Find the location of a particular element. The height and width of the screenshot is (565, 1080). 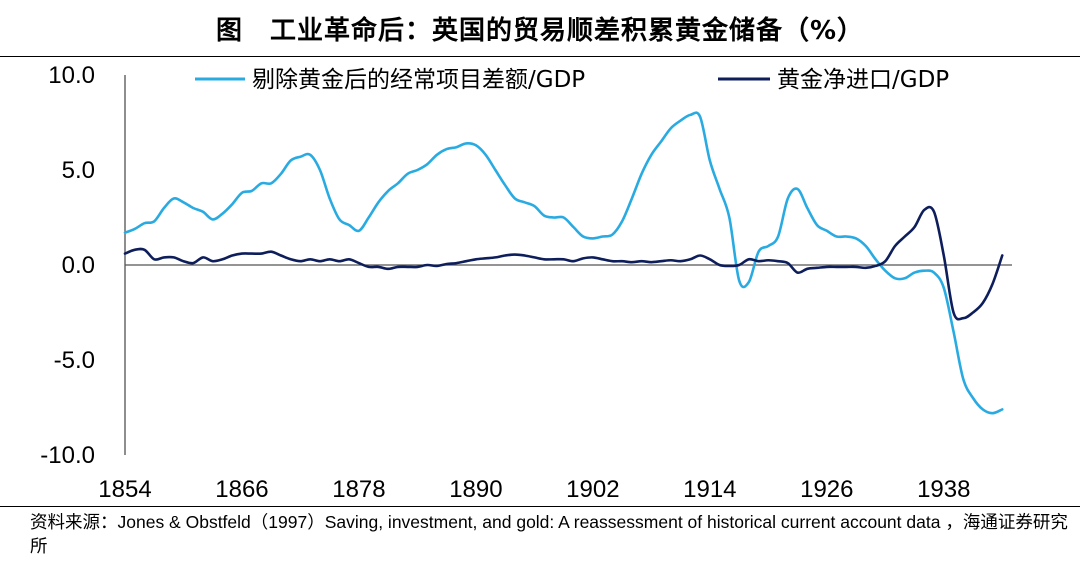

x-tick-label: 1914 is located at coordinates (709, 489).